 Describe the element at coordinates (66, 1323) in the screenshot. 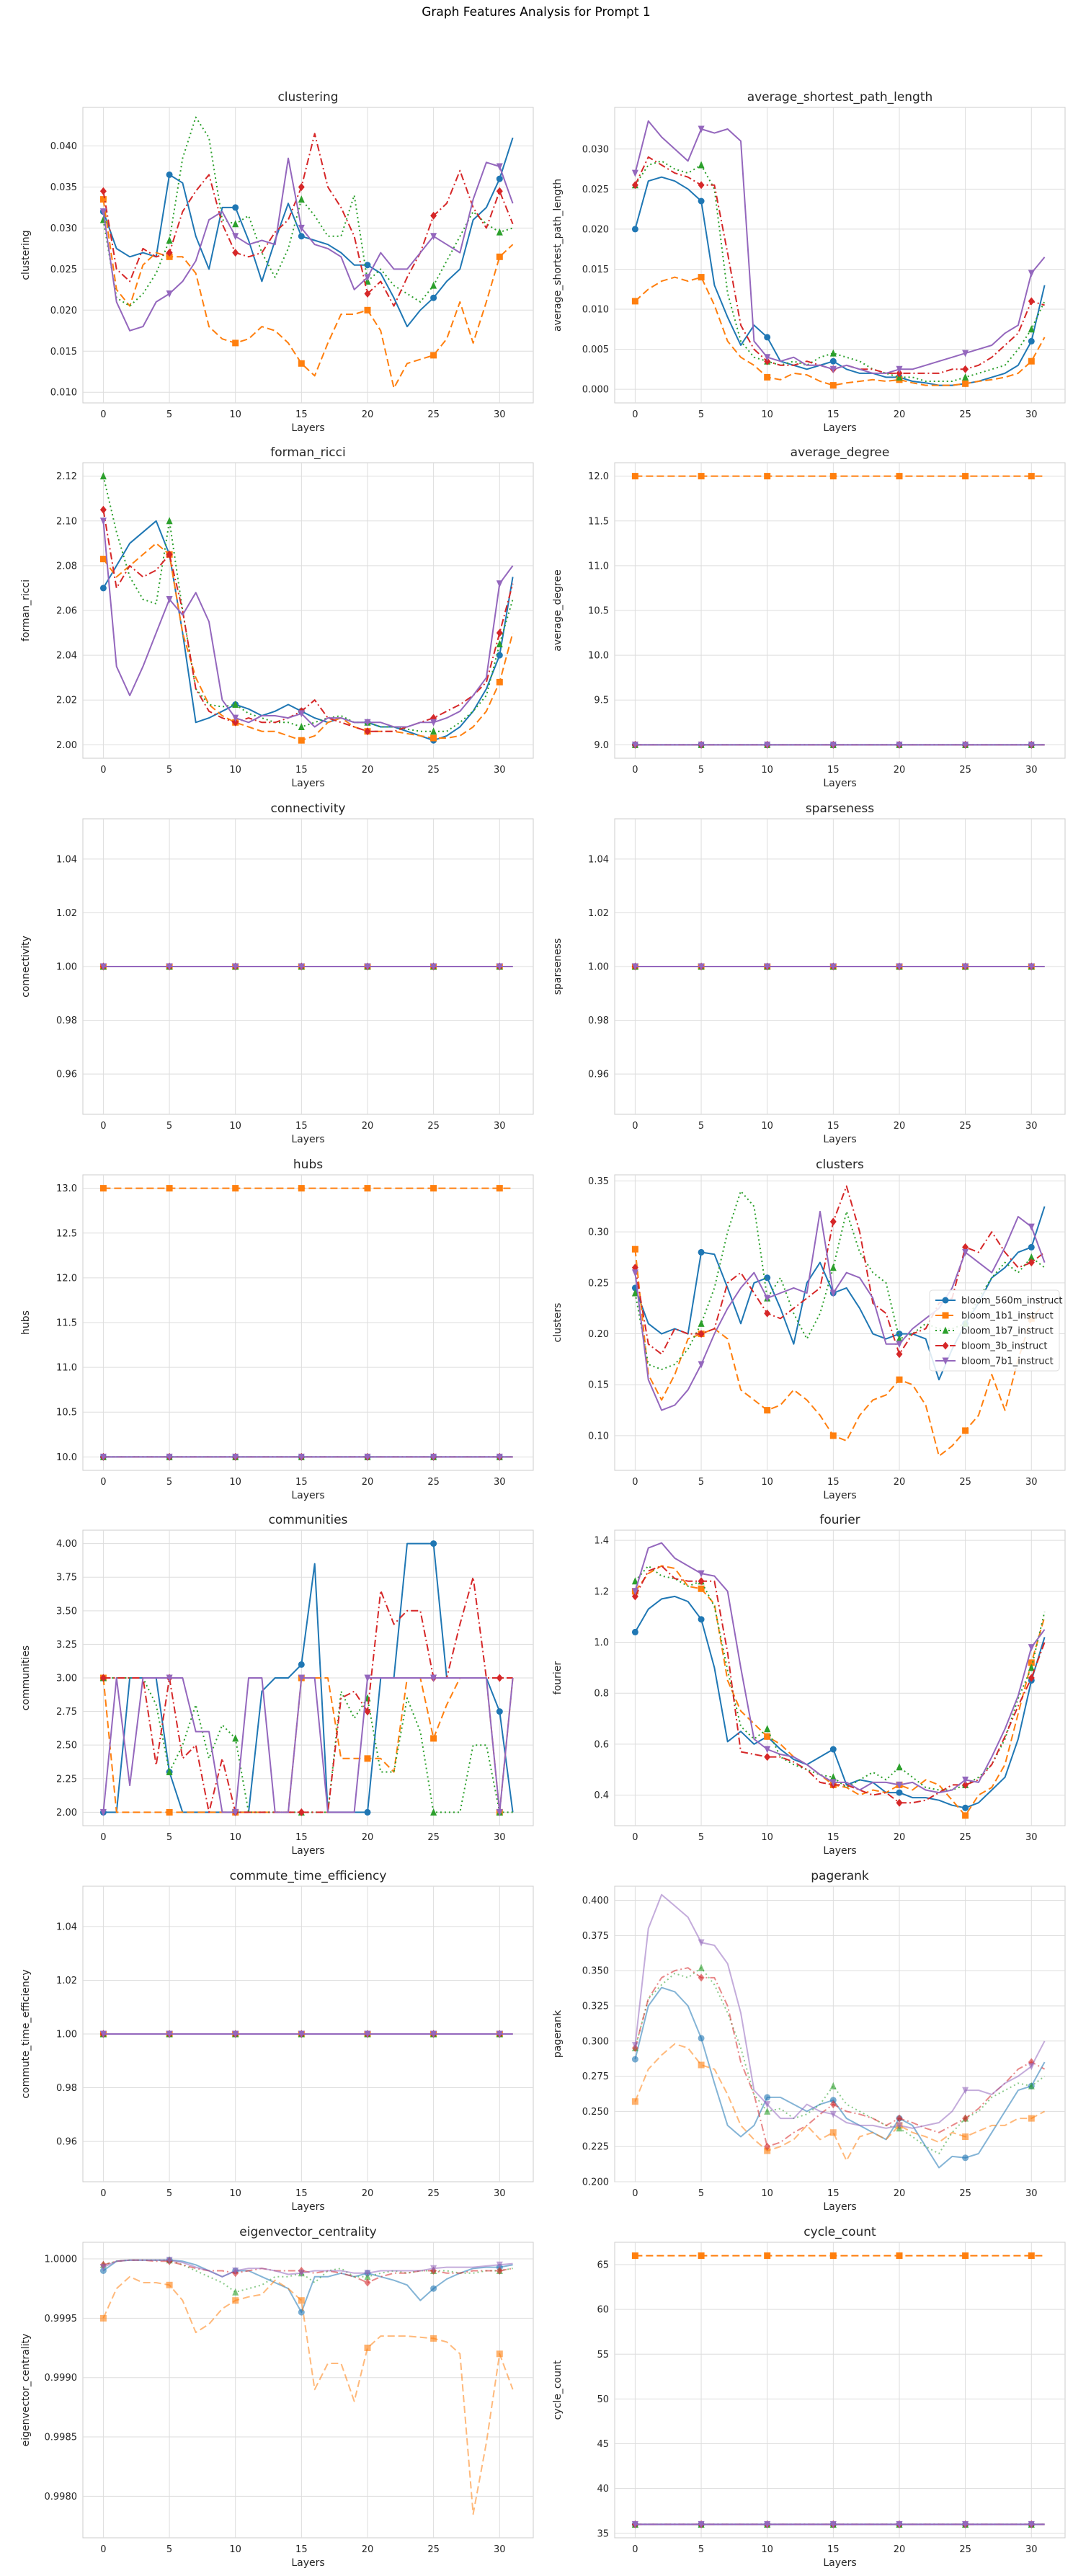

I see `y-tick-label: 11.5` at that location.